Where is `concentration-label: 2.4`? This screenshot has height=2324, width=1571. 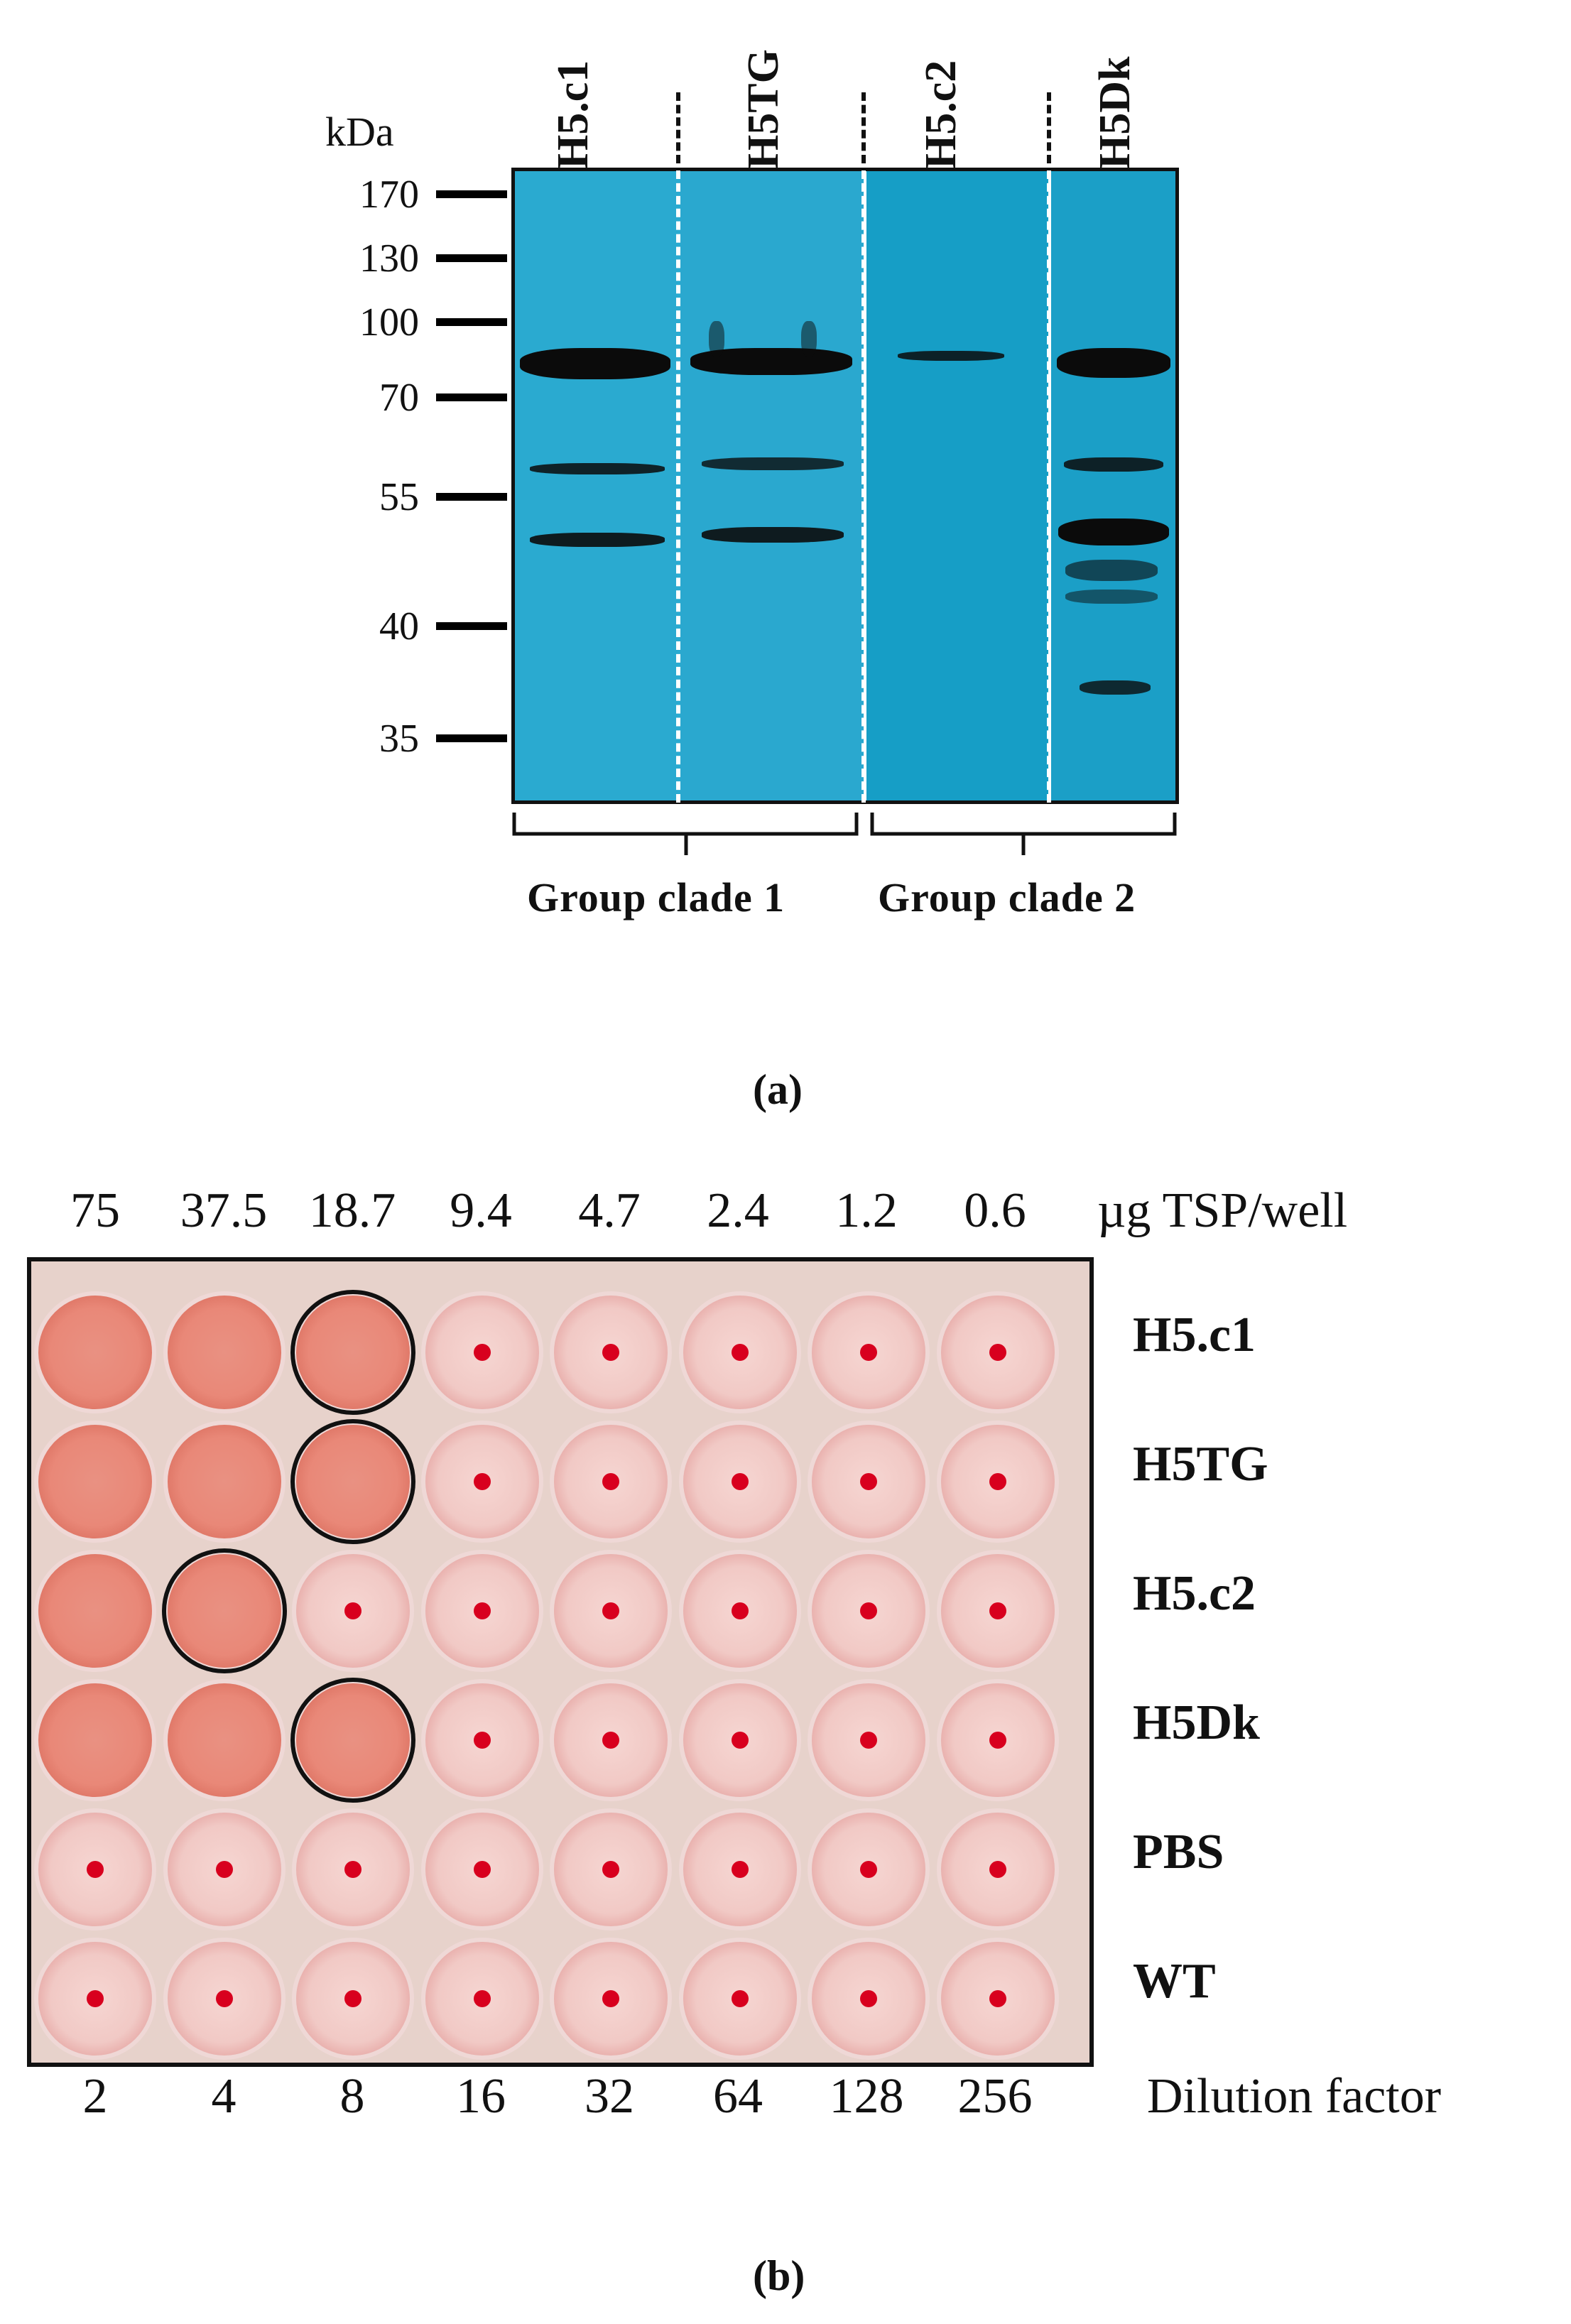 concentration-label: 2.4 is located at coordinates (738, 1210).